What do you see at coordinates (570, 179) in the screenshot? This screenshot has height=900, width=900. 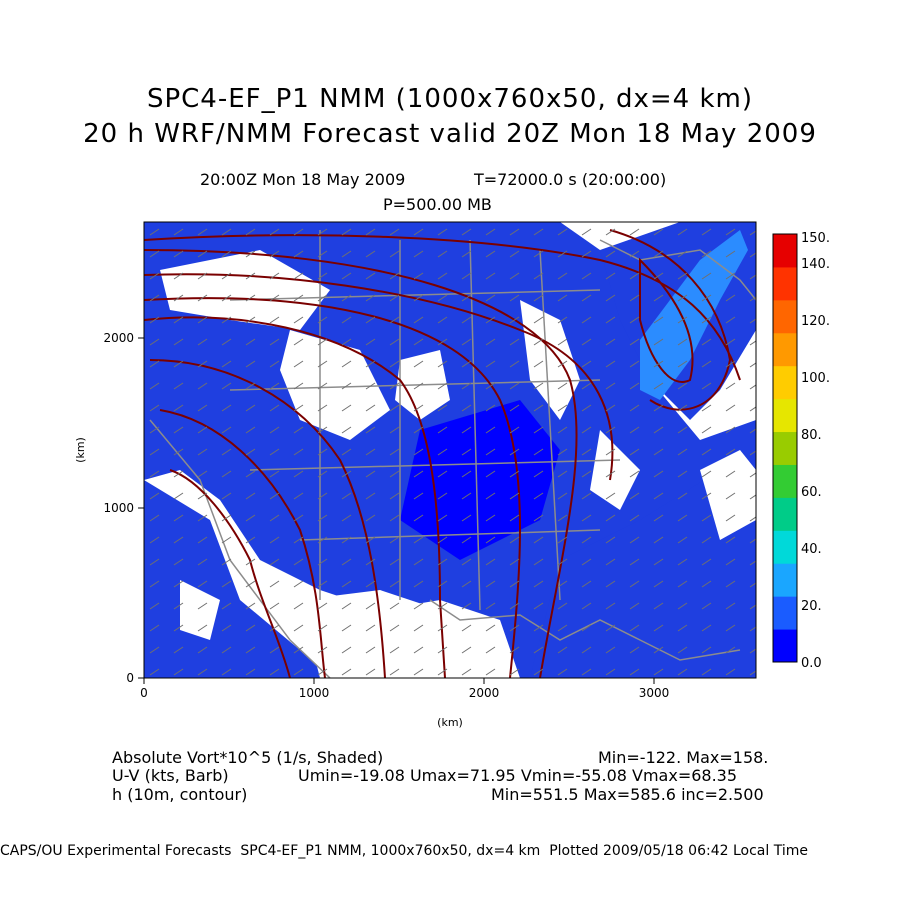 I see `forecast-seconds-label: T=72000.0 s (20:00:00)` at bounding box center [570, 179].